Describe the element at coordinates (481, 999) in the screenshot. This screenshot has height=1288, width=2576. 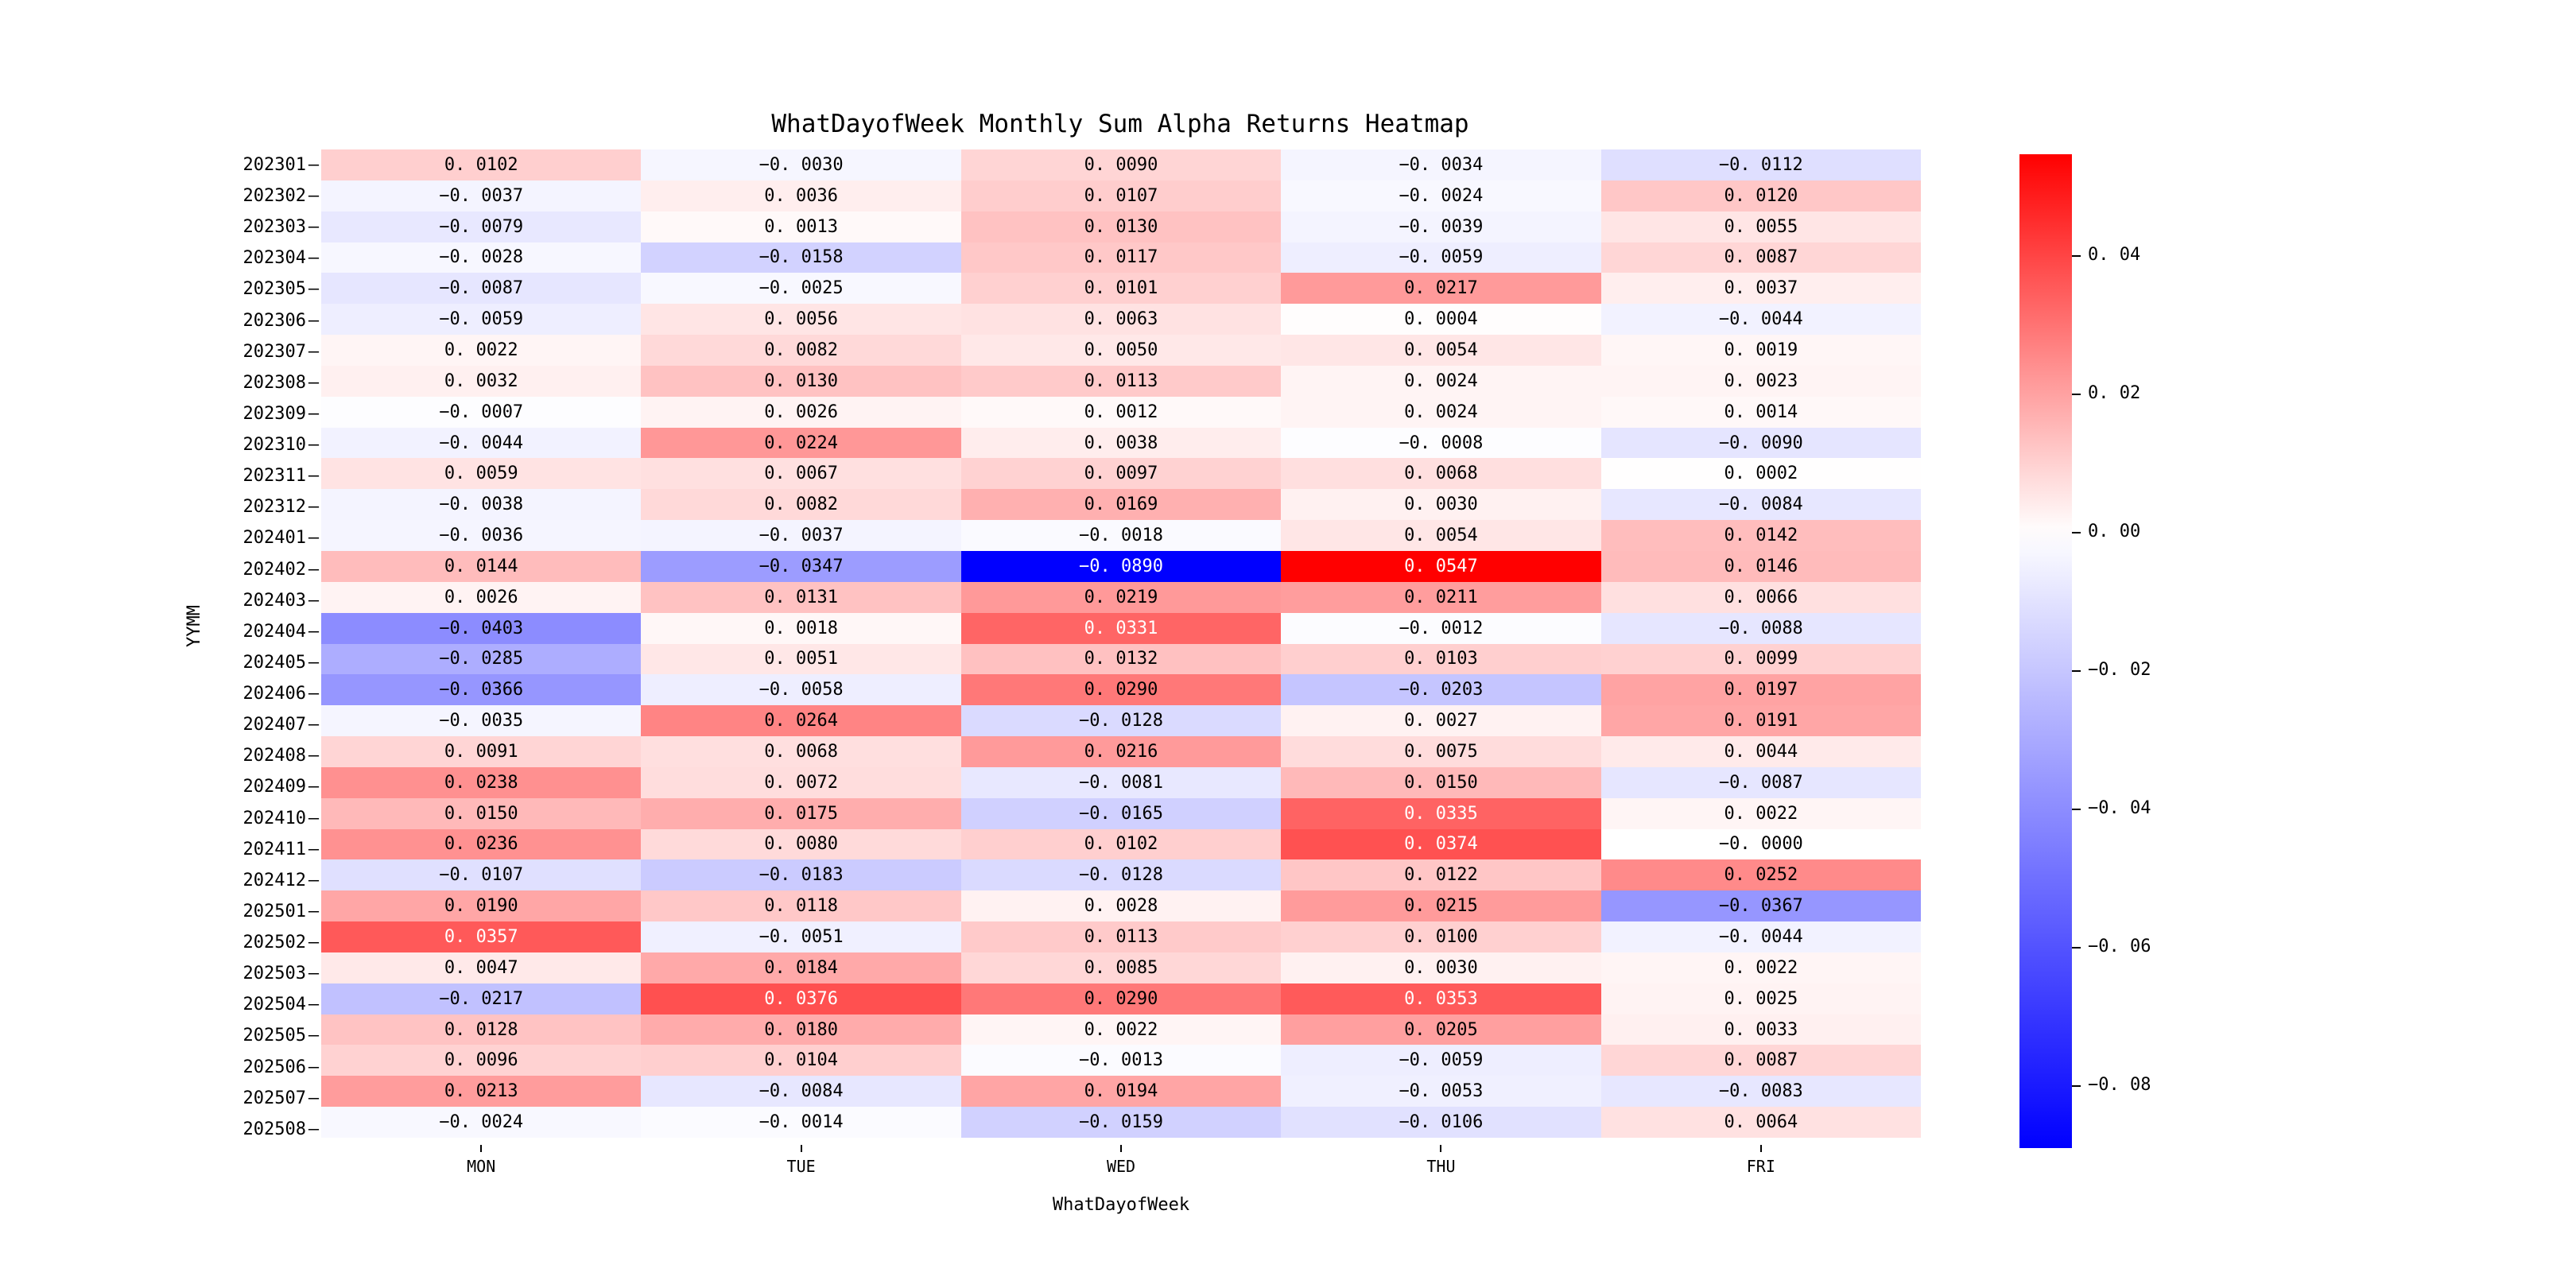
I see `heatmap-cell: −0. 0217` at that location.